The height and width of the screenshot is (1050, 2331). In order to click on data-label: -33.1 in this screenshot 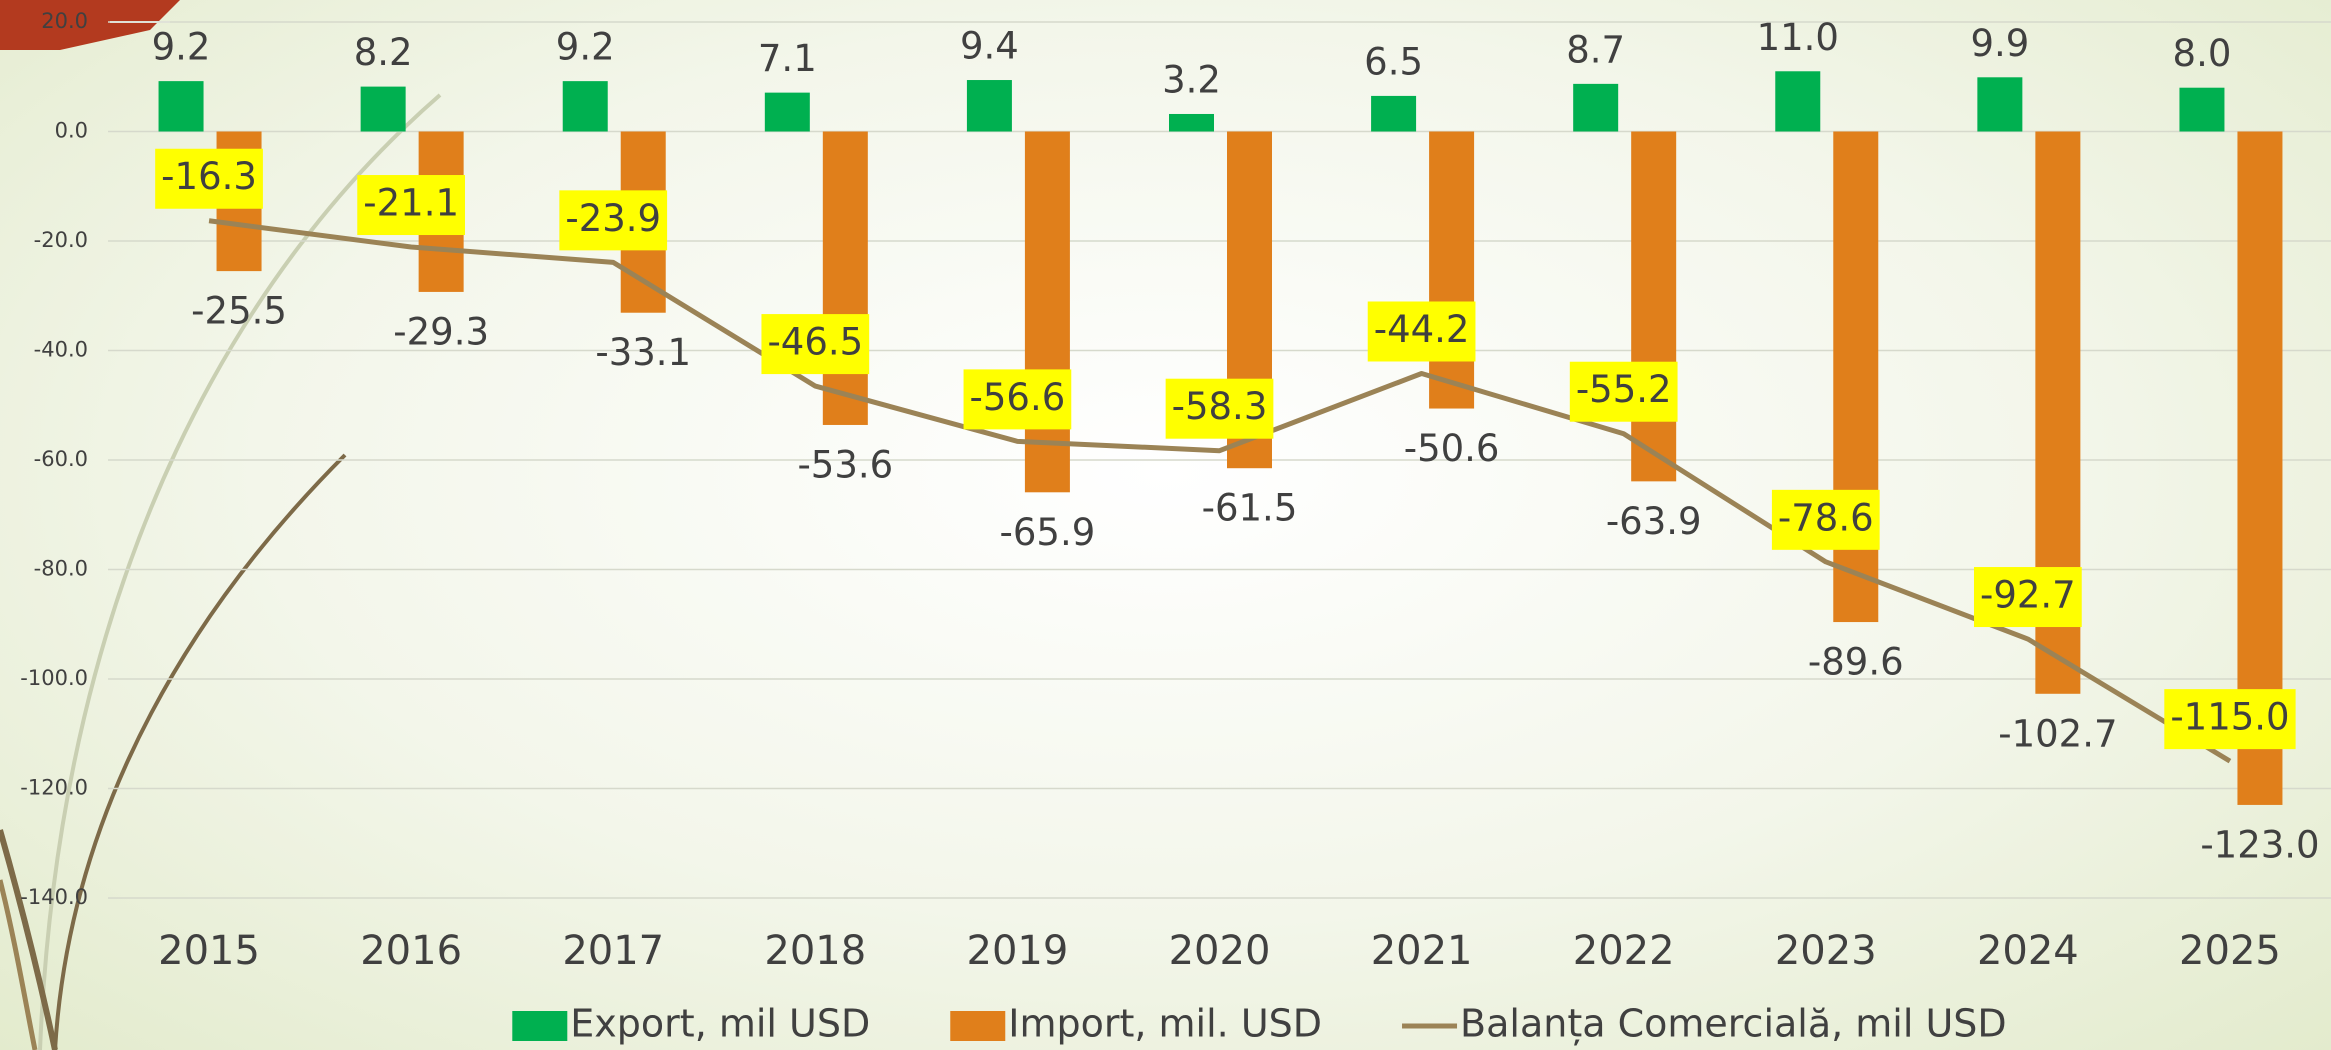, I will do `click(643, 352)`.